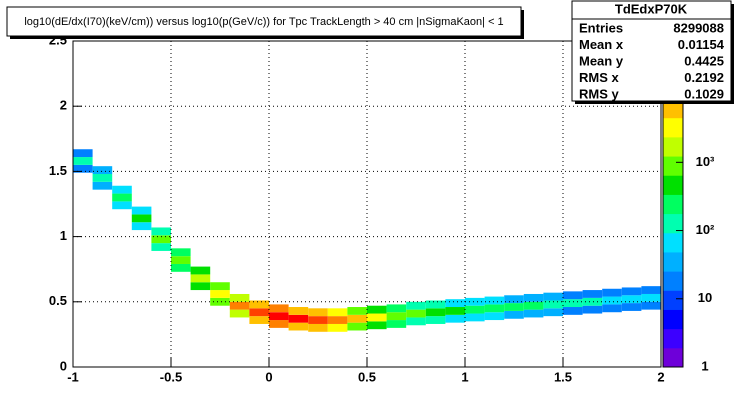 This screenshot has width=735, height=408. What do you see at coordinates (63, 365) in the screenshot?
I see `y-tick-label: 0` at bounding box center [63, 365].